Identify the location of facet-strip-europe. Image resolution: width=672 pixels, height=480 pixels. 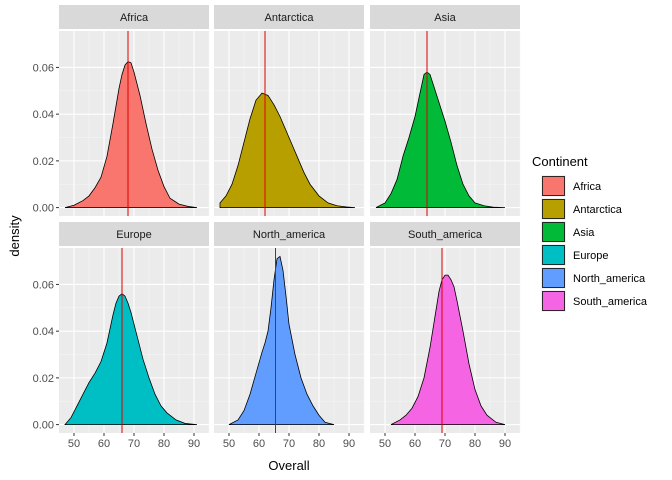
(134, 234).